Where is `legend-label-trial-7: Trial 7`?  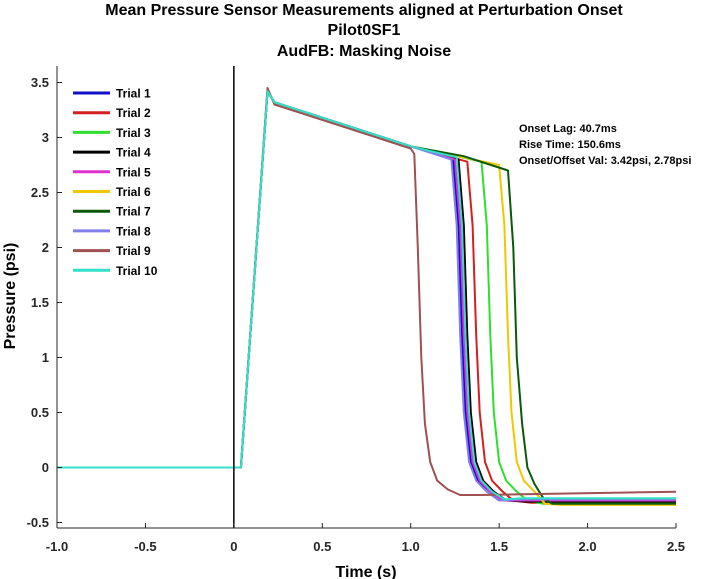 legend-label-trial-7: Trial 7 is located at coordinates (133, 212).